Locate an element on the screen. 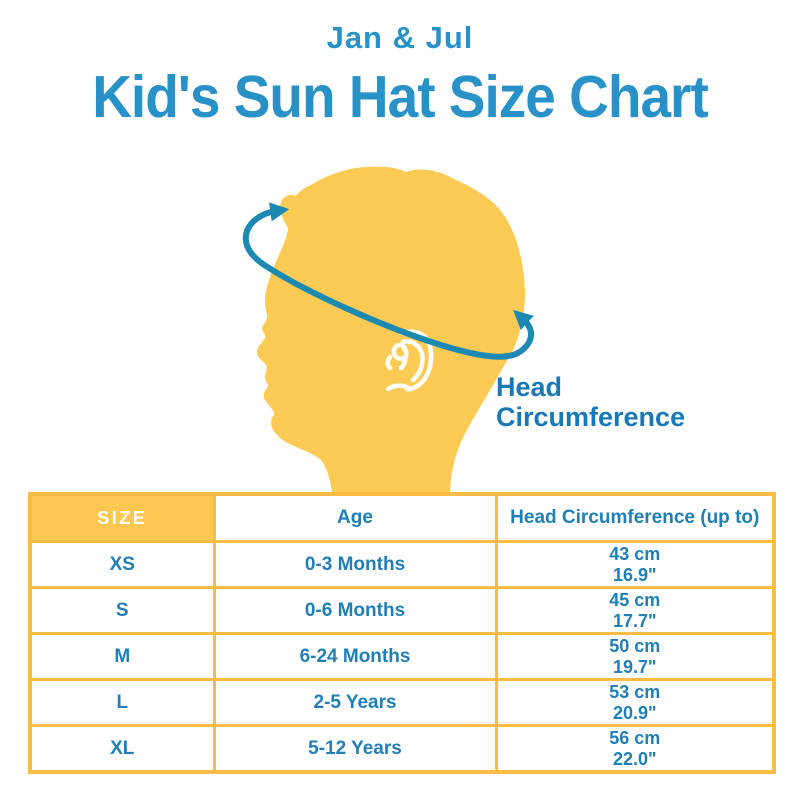 The image size is (800, 800). circumference-value: 53 cm 20.9" is located at coordinates (635, 702).